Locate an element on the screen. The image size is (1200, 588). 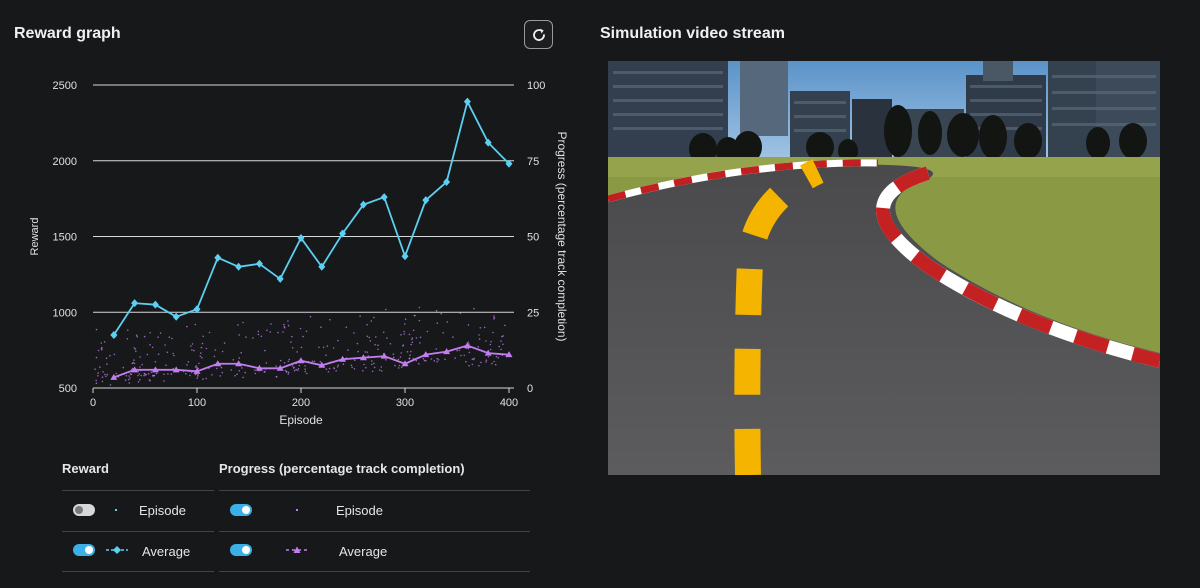
y2-tick-label: 100 is located at coordinates (536, 86).